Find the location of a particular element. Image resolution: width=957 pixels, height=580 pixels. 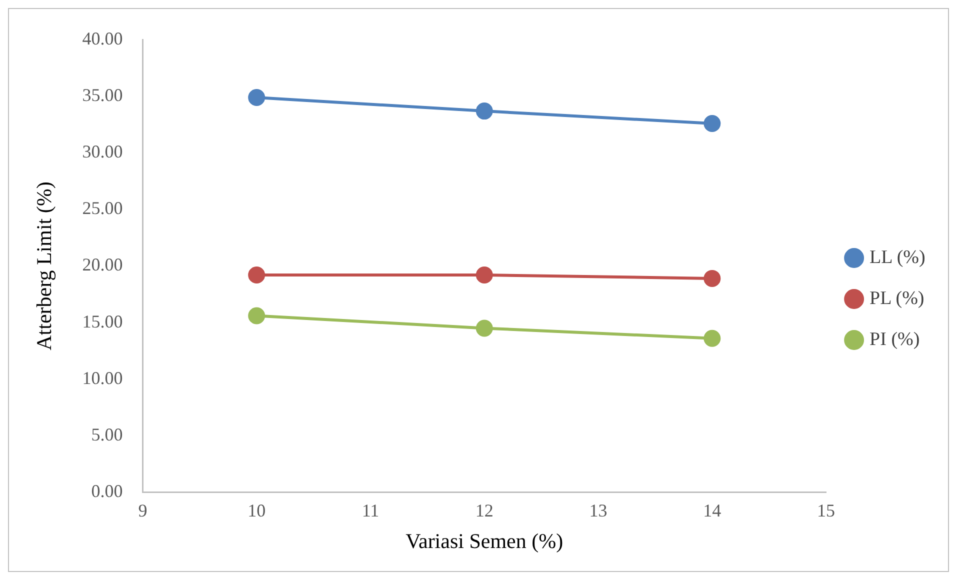

legend-label: LL (%) is located at coordinates (898, 257).